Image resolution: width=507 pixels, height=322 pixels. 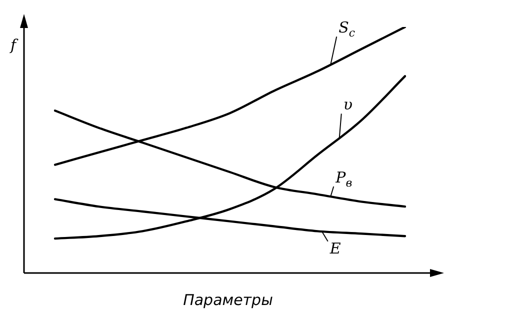 What do you see at coordinates (347, 105) in the screenshot?
I see `series-label: υ` at bounding box center [347, 105].